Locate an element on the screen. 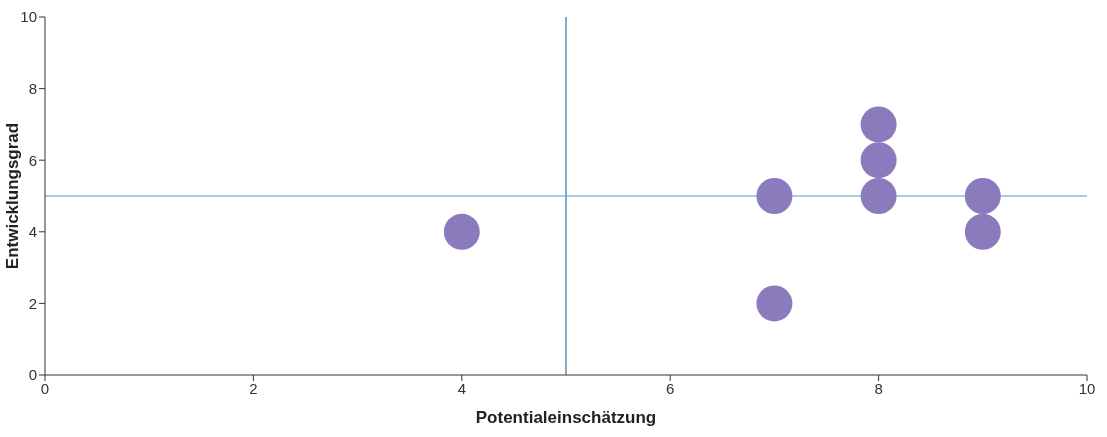  y-tick-label: 8 is located at coordinates (32, 88).